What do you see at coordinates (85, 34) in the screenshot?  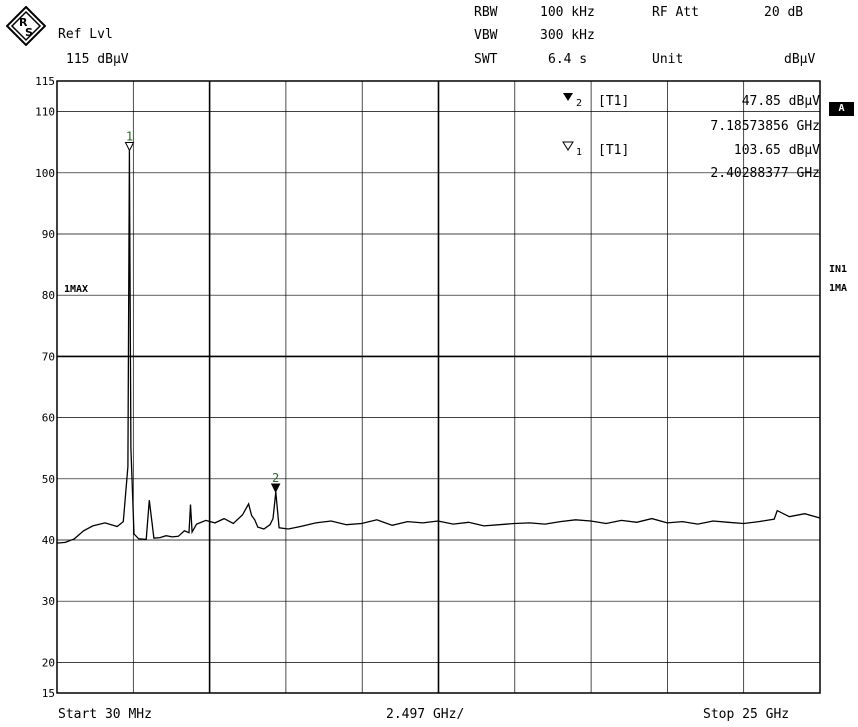 I see `ref-lvl-label: Ref Lvl` at bounding box center [85, 34].